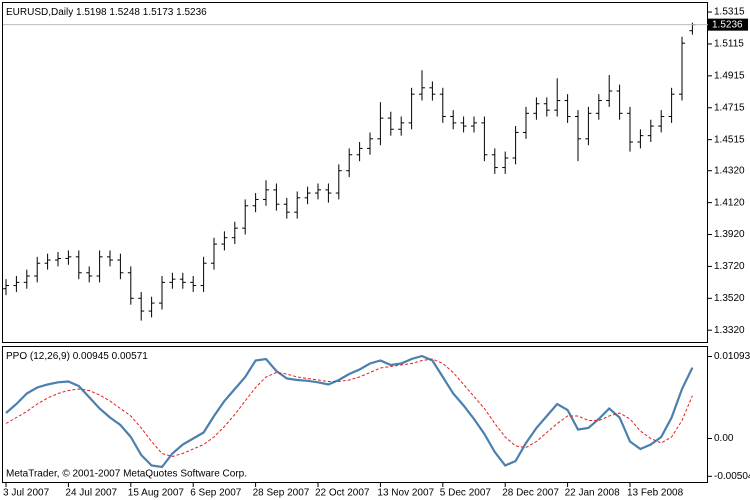 The image size is (750, 500). Describe the element at coordinates (655, 493) in the screenshot. I see `x-tick-label: 13 Feb 2008` at that location.